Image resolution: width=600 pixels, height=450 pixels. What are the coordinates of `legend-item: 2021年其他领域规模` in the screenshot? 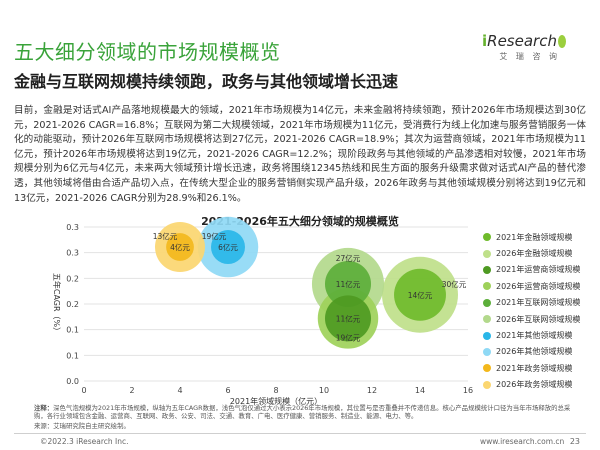 It's located at (538, 335).